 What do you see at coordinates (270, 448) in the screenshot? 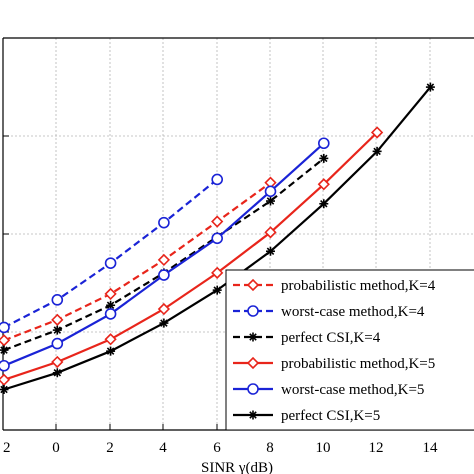
I see `x-tick-label: 8` at bounding box center [270, 448].